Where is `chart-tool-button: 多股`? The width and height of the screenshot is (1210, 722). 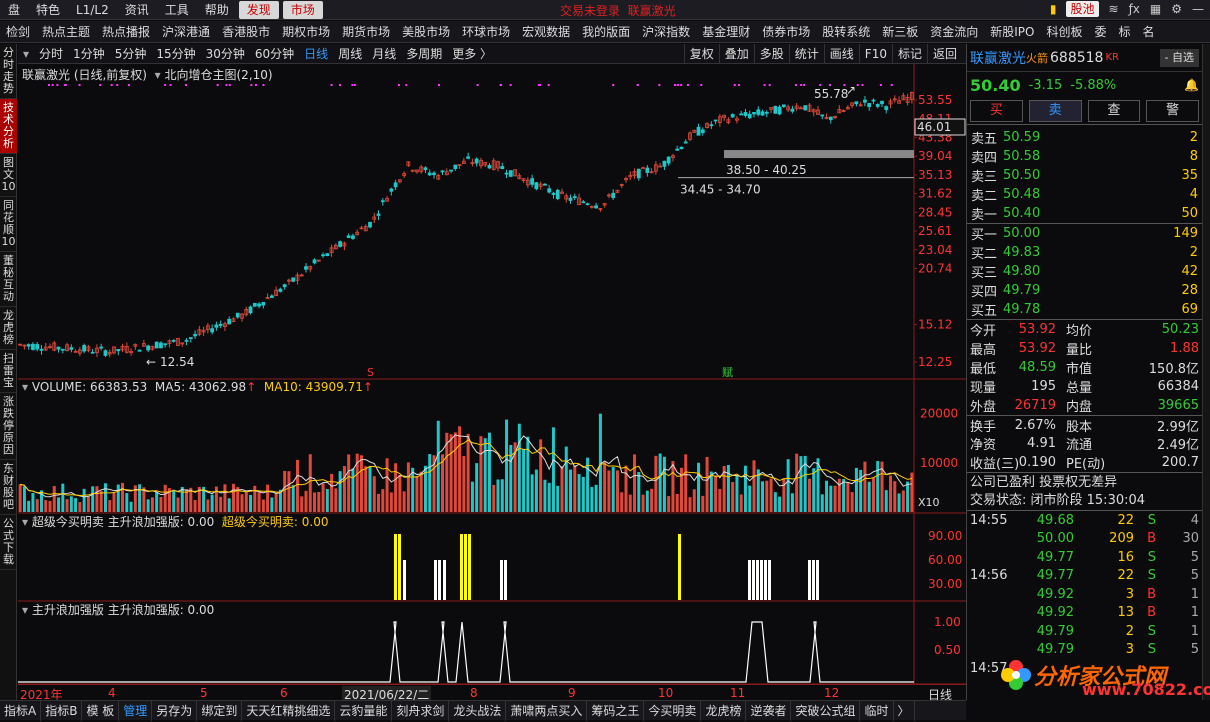
chart-tool-button: 多股 is located at coordinates (771, 54).